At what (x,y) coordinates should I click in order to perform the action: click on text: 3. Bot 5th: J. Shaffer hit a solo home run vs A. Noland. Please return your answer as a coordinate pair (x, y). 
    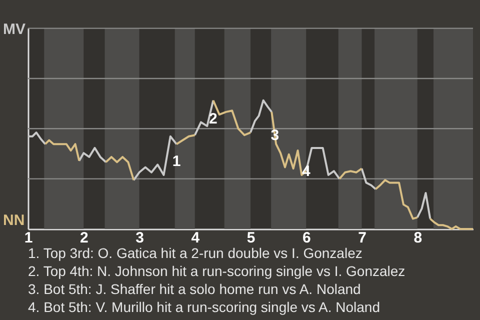
    Looking at the image, I should click on (195, 289).